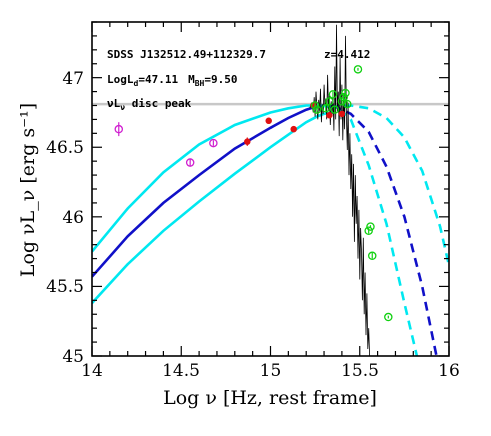 This screenshot has height=436, width=491. I want to click on x-tick-label: 15, so click(271, 371).